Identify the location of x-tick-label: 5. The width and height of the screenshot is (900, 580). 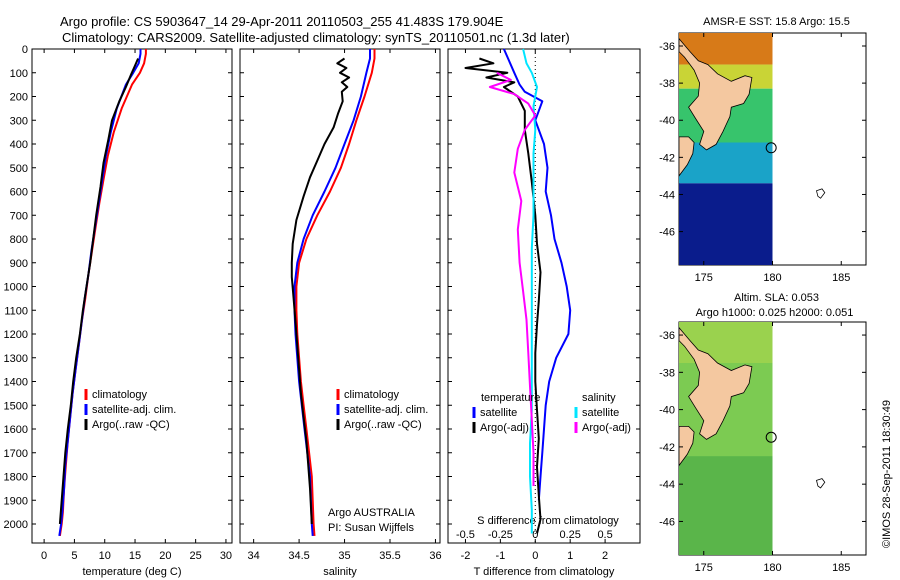
(74, 556).